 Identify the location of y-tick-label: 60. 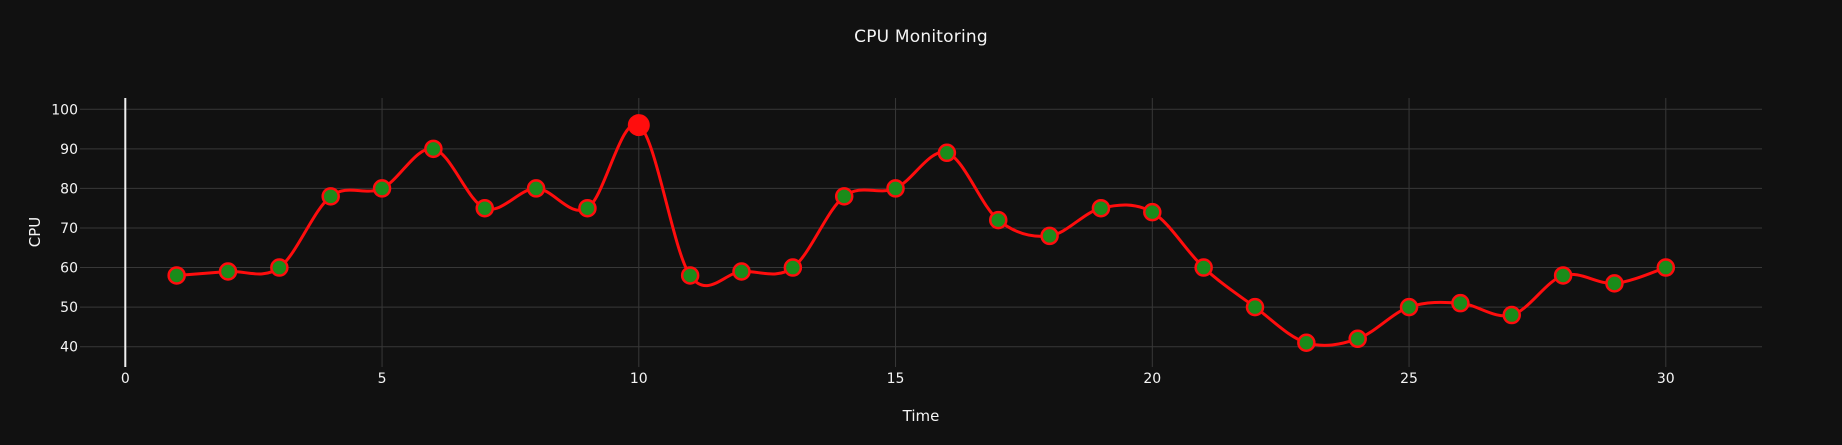
(69, 269).